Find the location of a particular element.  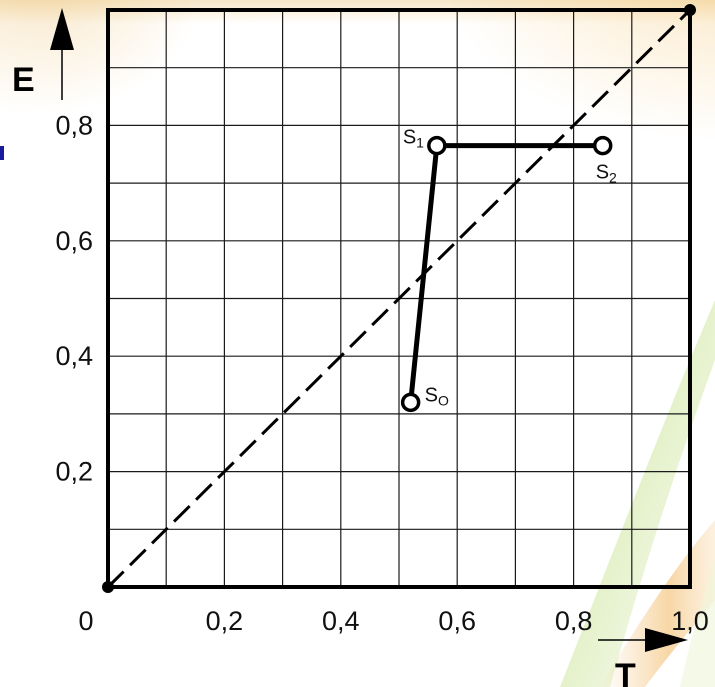

x-tick-label: 0,4 is located at coordinates (341, 621).